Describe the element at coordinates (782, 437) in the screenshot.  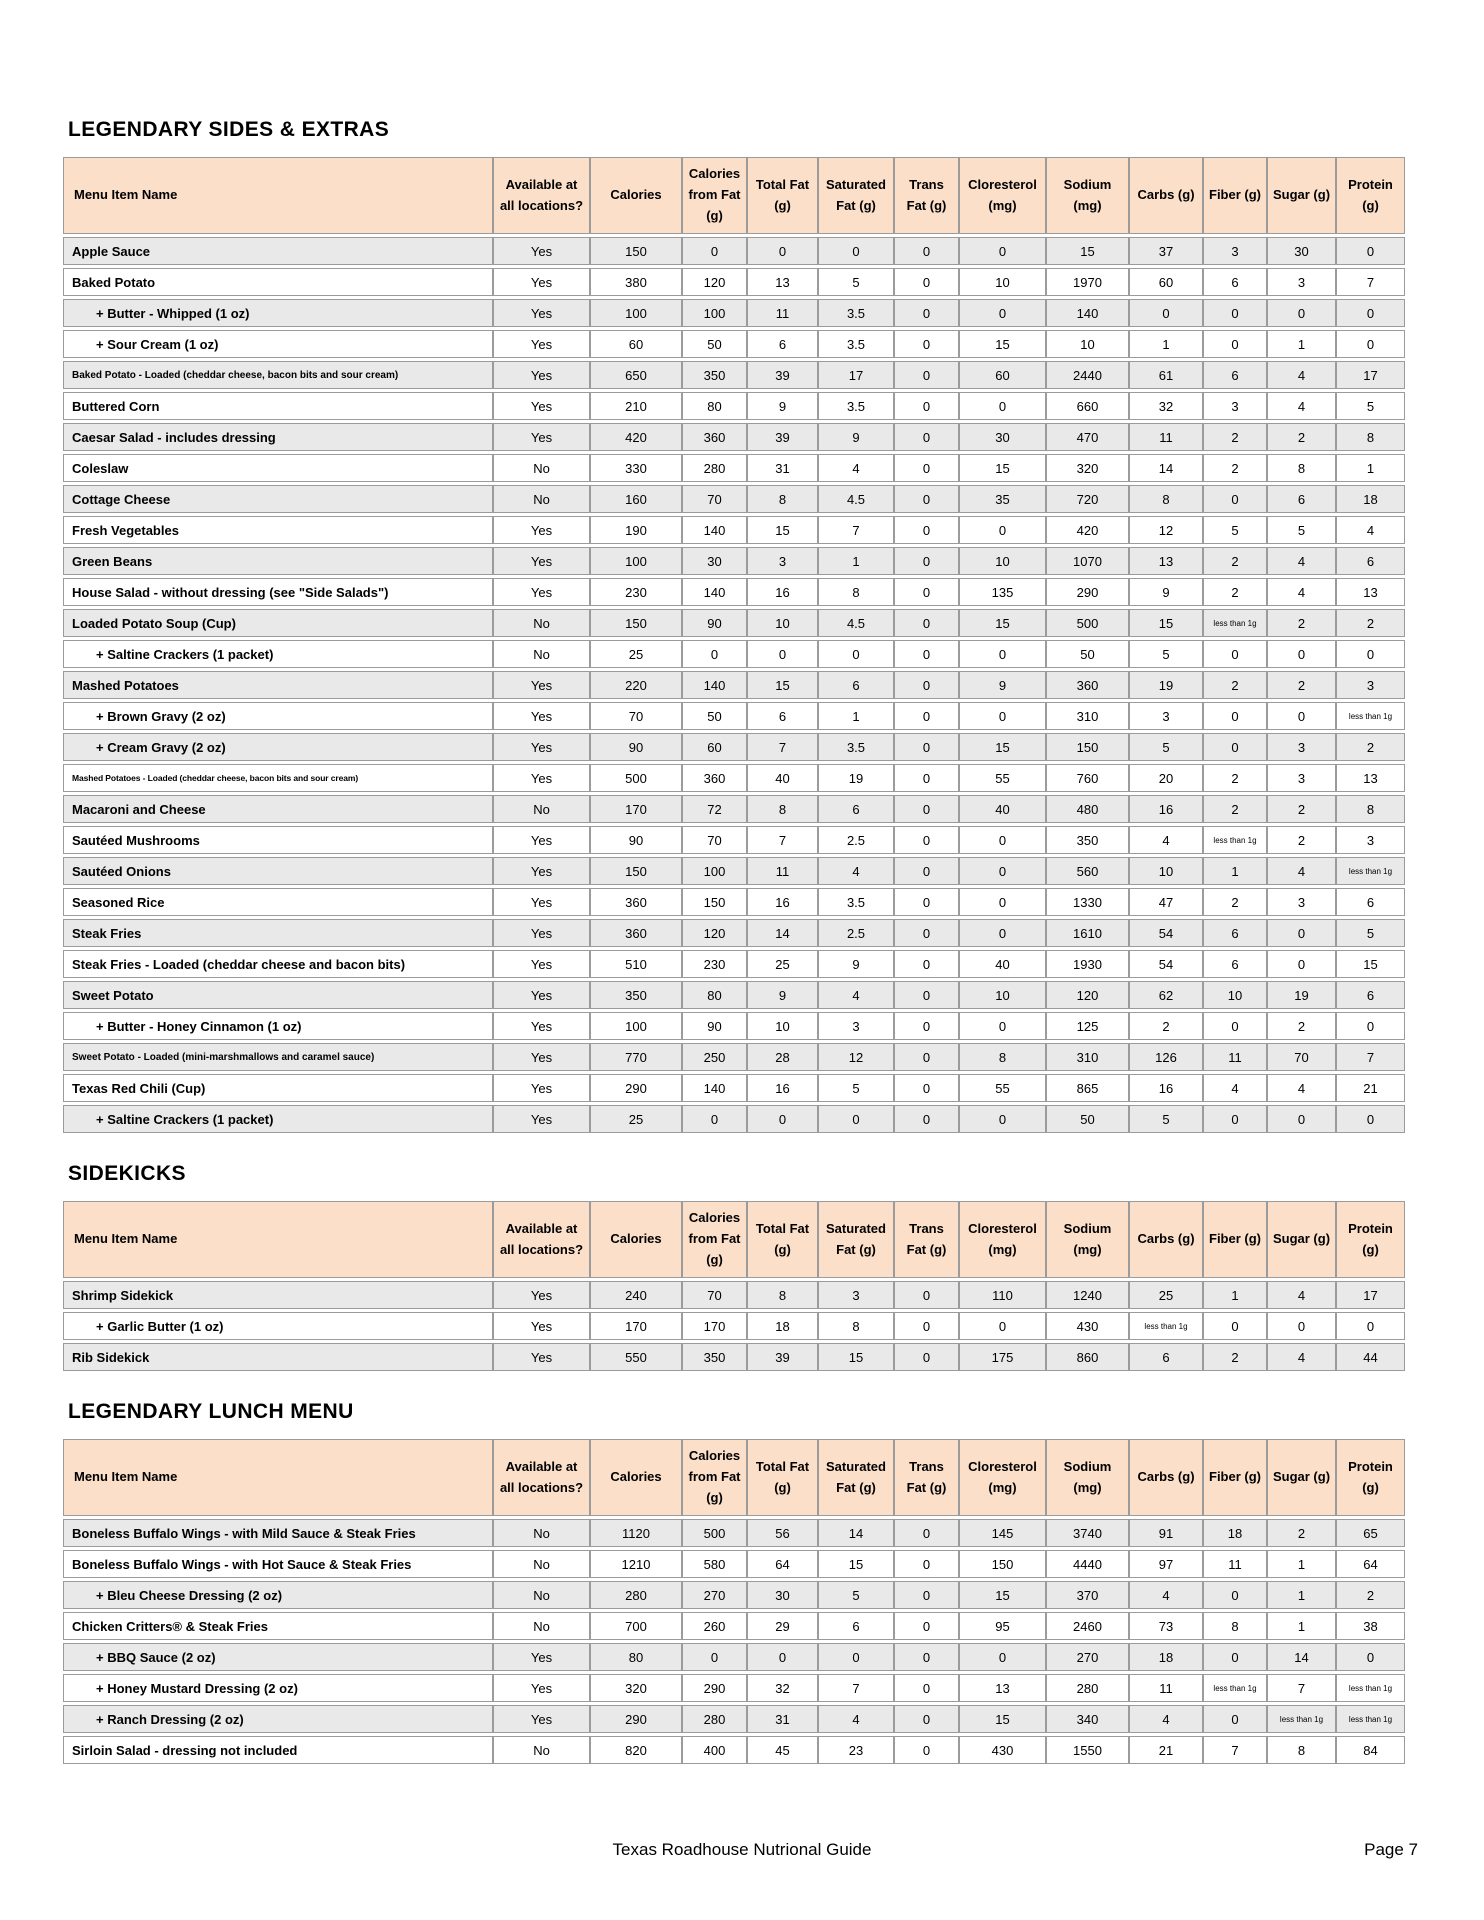
I see `nutrition-value: 39` at that location.